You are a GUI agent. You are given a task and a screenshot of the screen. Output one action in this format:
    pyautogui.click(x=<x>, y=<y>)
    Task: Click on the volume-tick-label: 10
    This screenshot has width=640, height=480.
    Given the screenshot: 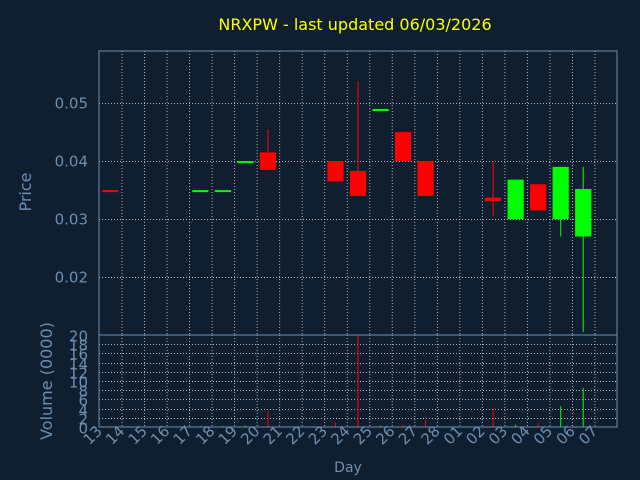 What is the action you would take?
    pyautogui.click(x=78, y=383)
    